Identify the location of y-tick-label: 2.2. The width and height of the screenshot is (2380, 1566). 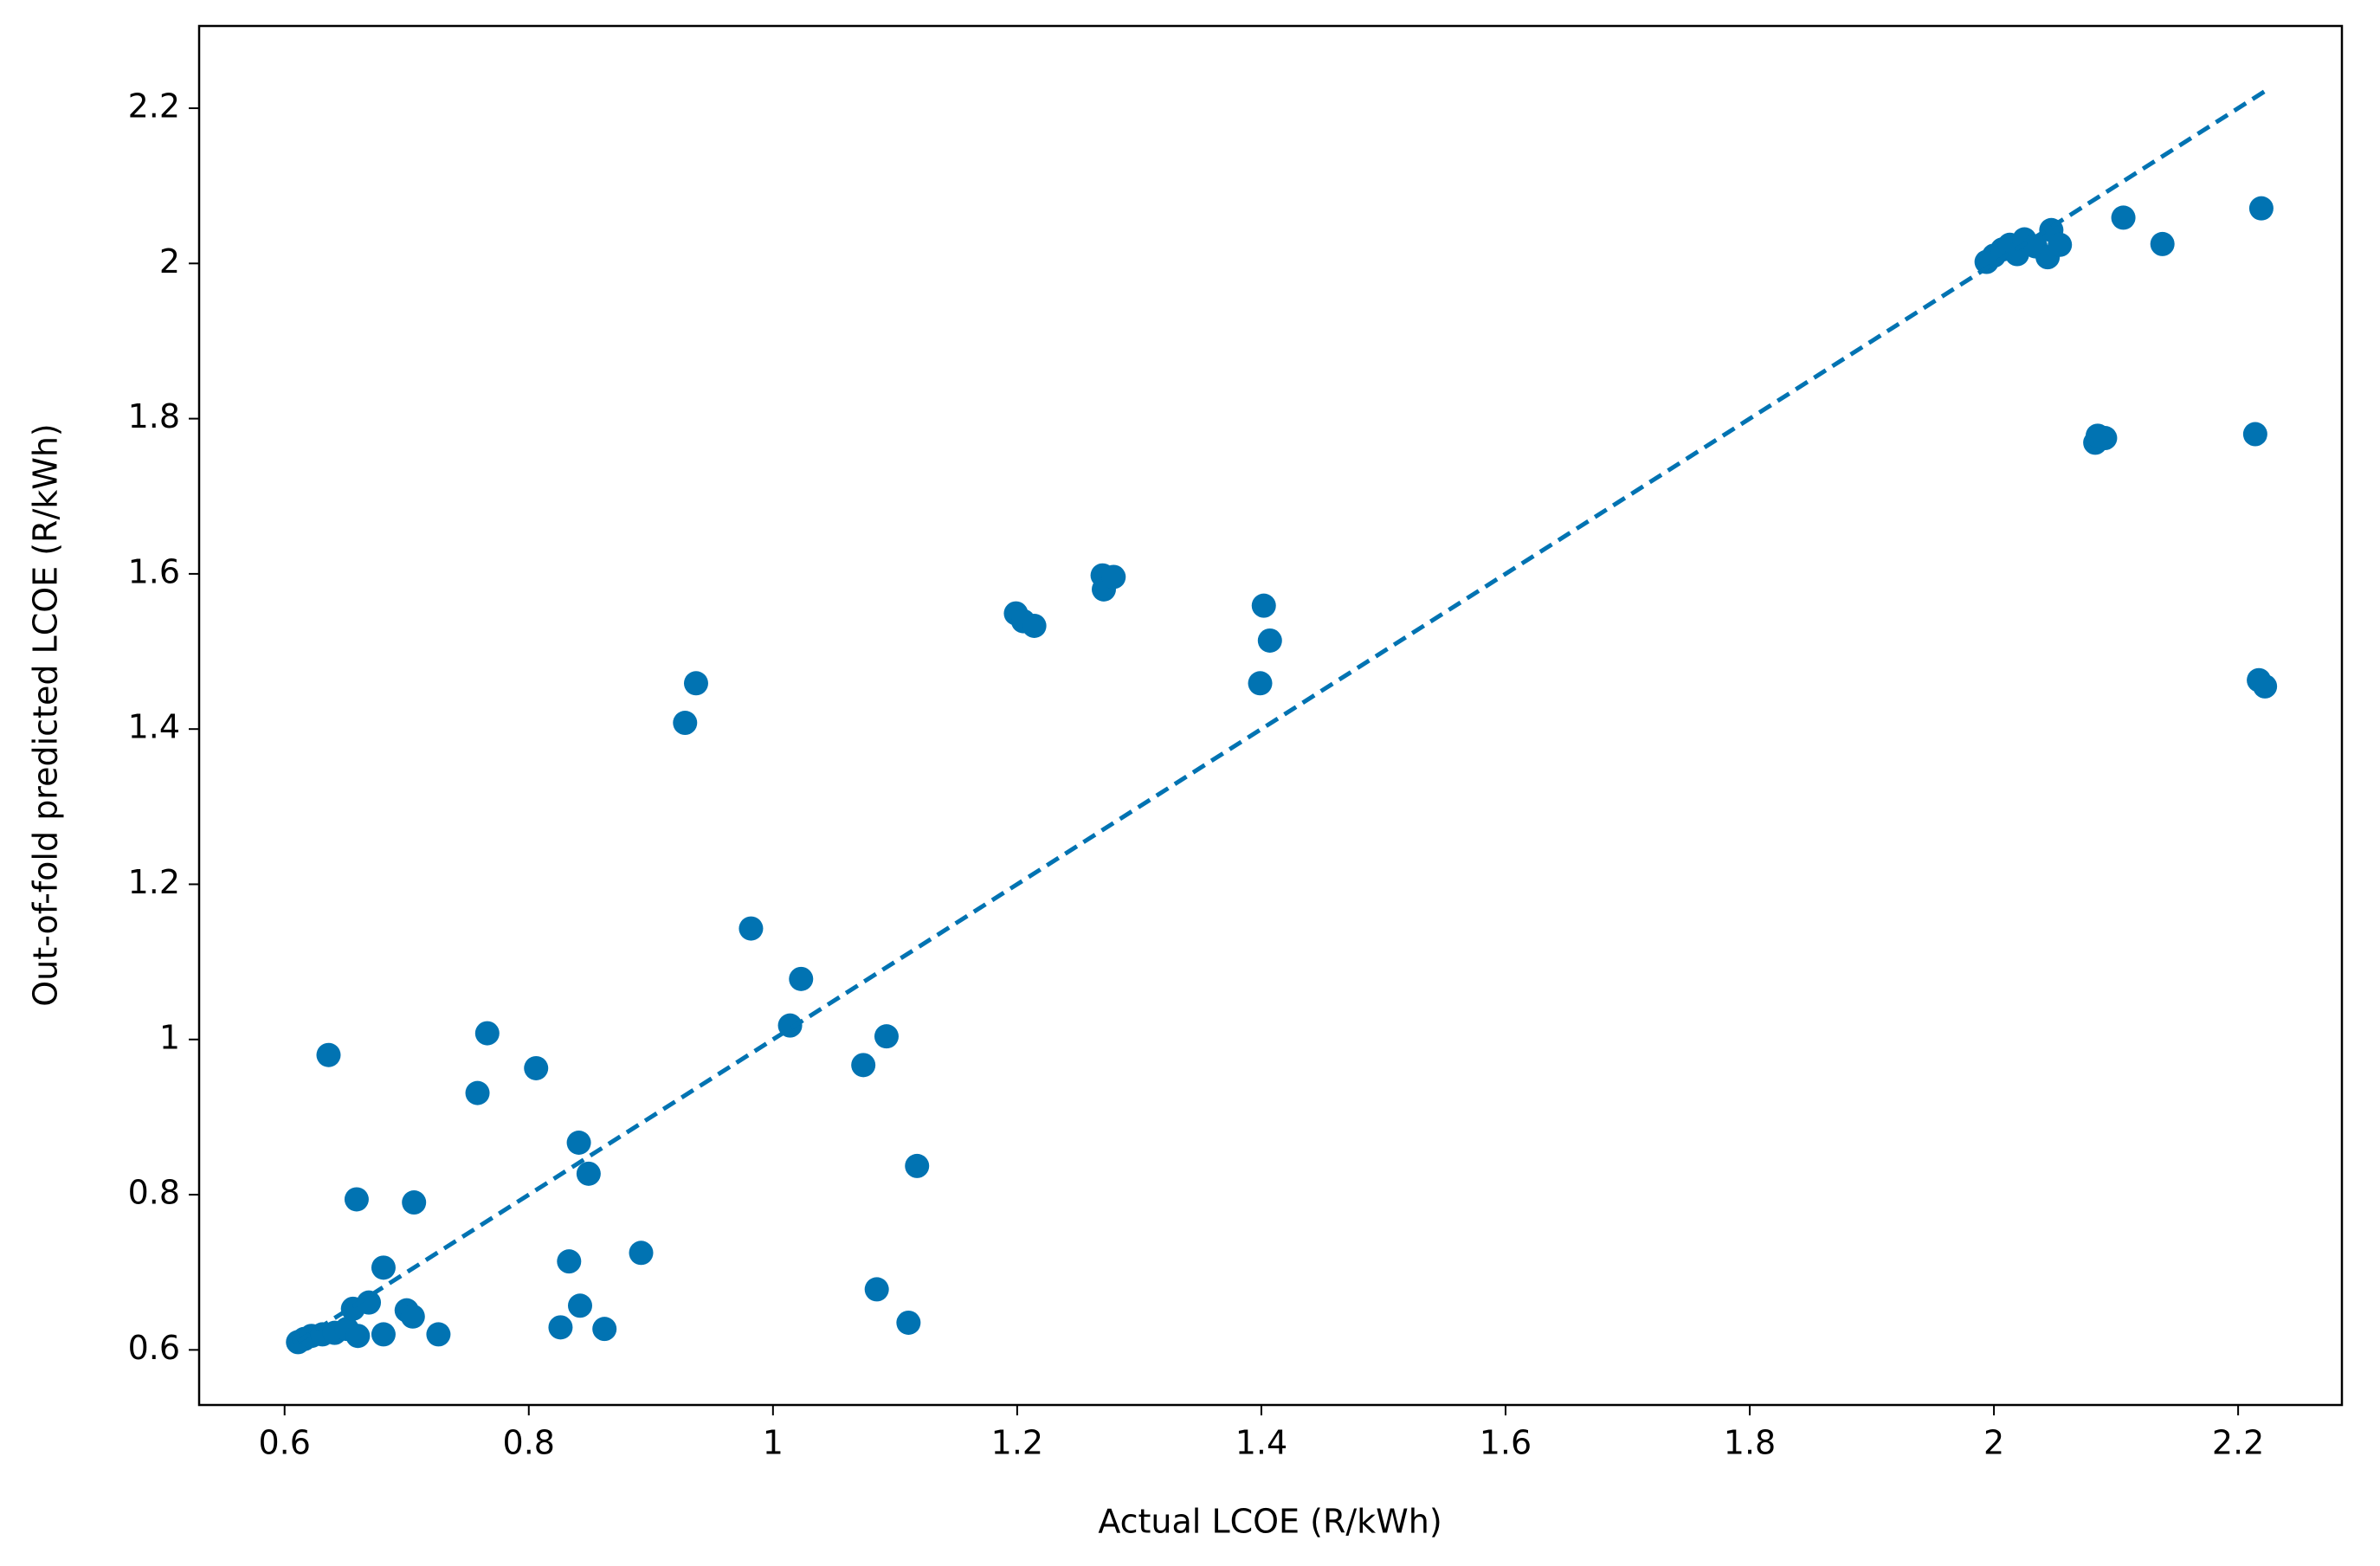
(154, 106).